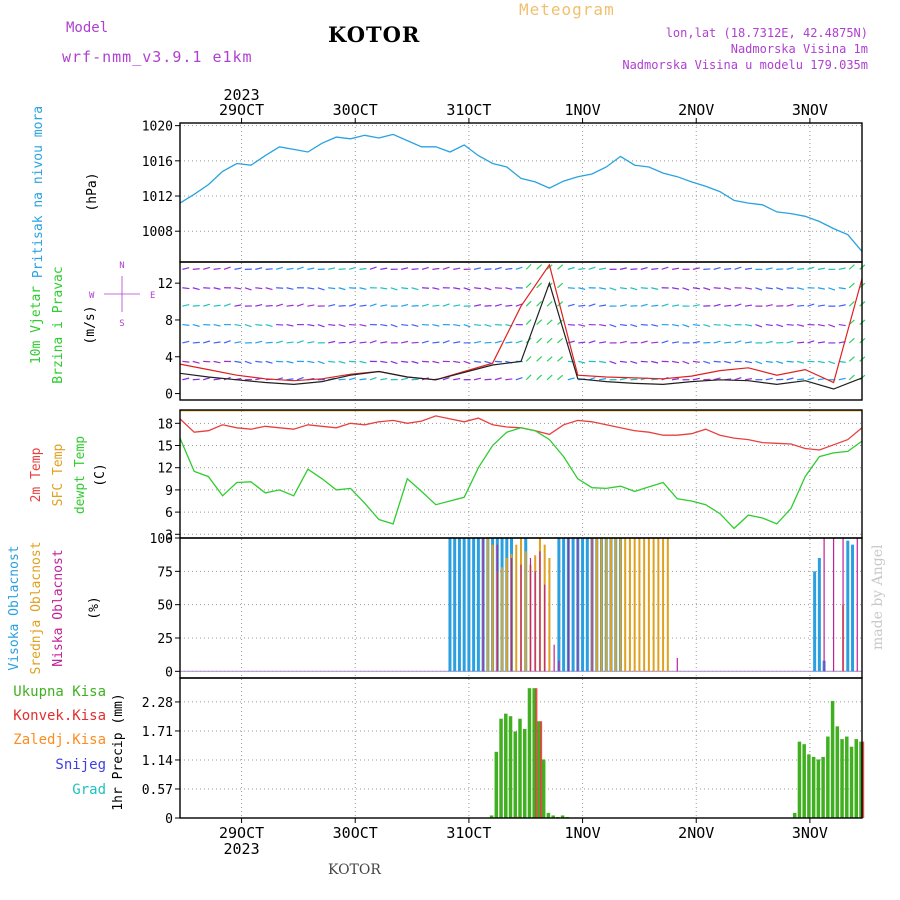  What do you see at coordinates (59, 692) in the screenshot?
I see `precip-legend-0: Ukupna Kisa` at bounding box center [59, 692].